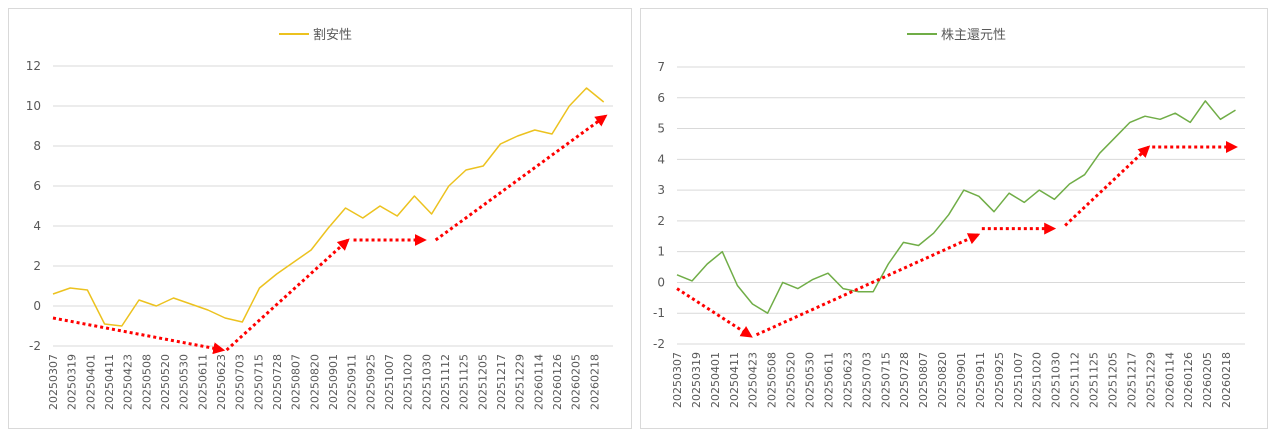 Image resolution: width=1276 pixels, height=437 pixels. What do you see at coordinates (659, 313) in the screenshot?
I see `y-tick-label: -1` at bounding box center [659, 313].